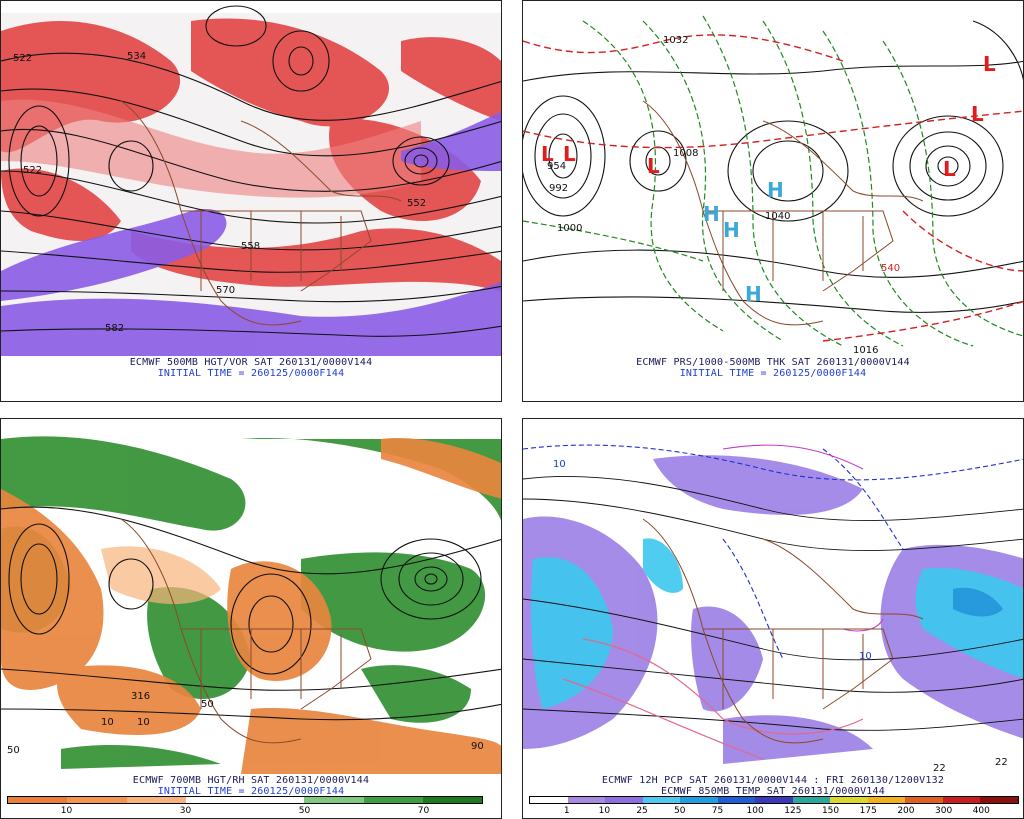 The width and height of the screenshot is (1024, 819). I want to click on pcp-color-legend, so click(774, 800).